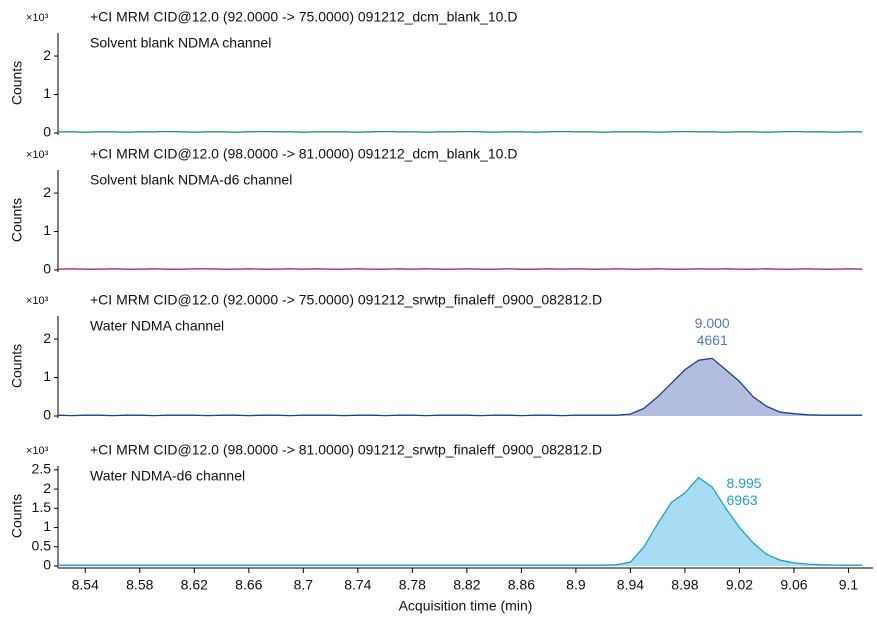 The width and height of the screenshot is (877, 618). What do you see at coordinates (712, 340) in the screenshot?
I see `peak-annotation: 4661` at bounding box center [712, 340].